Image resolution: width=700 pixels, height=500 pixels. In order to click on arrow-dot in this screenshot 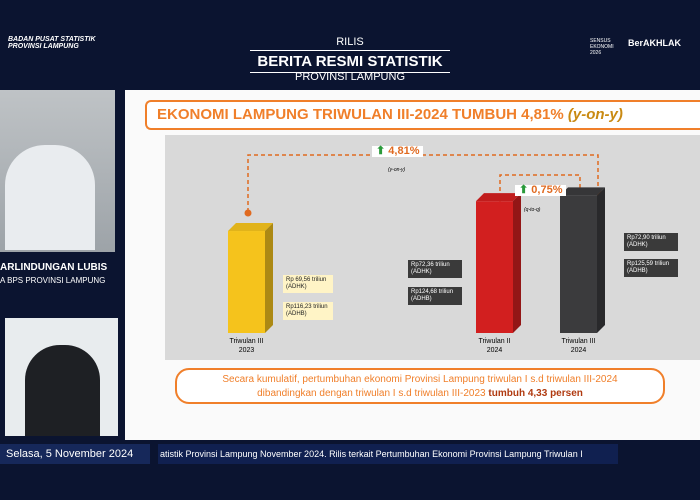, I will do `click(248, 213)`.